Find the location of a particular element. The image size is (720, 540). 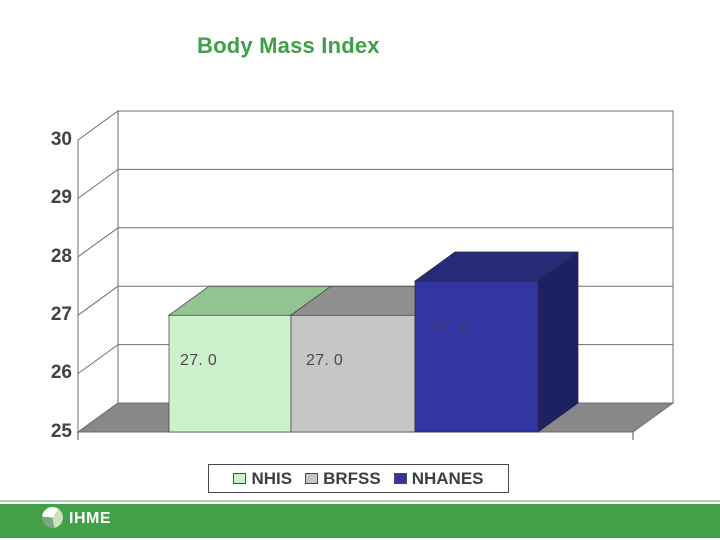

bar-nhis is located at coordinates (250, 359).